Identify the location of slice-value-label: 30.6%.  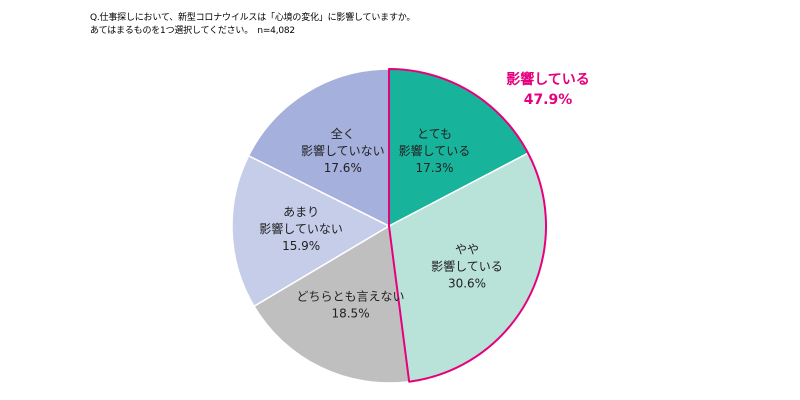
(467, 284).